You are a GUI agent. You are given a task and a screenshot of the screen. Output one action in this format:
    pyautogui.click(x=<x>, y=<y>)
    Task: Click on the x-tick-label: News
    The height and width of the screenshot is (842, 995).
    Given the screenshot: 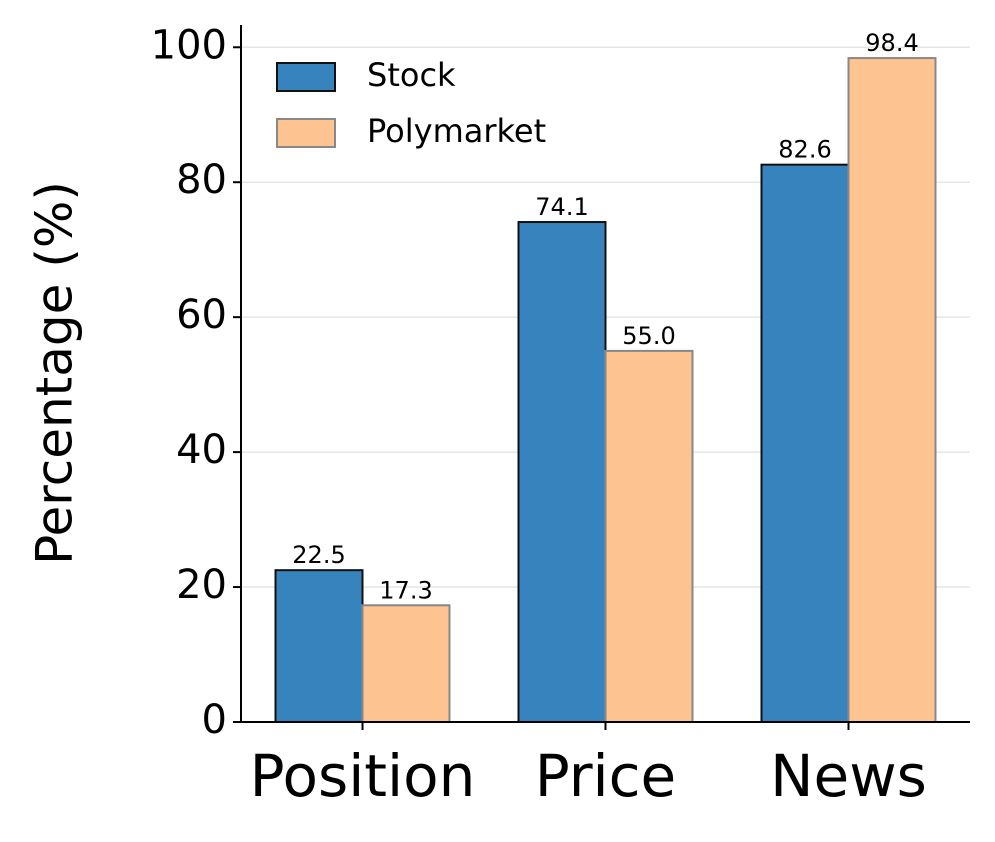 What is the action you would take?
    pyautogui.click(x=848, y=776)
    